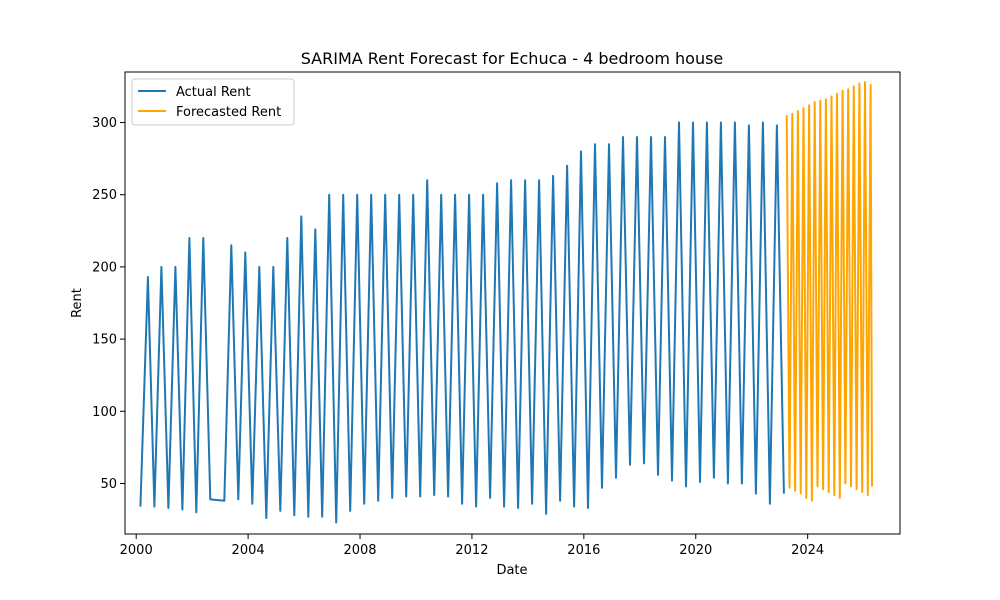  Describe the element at coordinates (583, 550) in the screenshot. I see `x-tick-label: 2016` at that location.